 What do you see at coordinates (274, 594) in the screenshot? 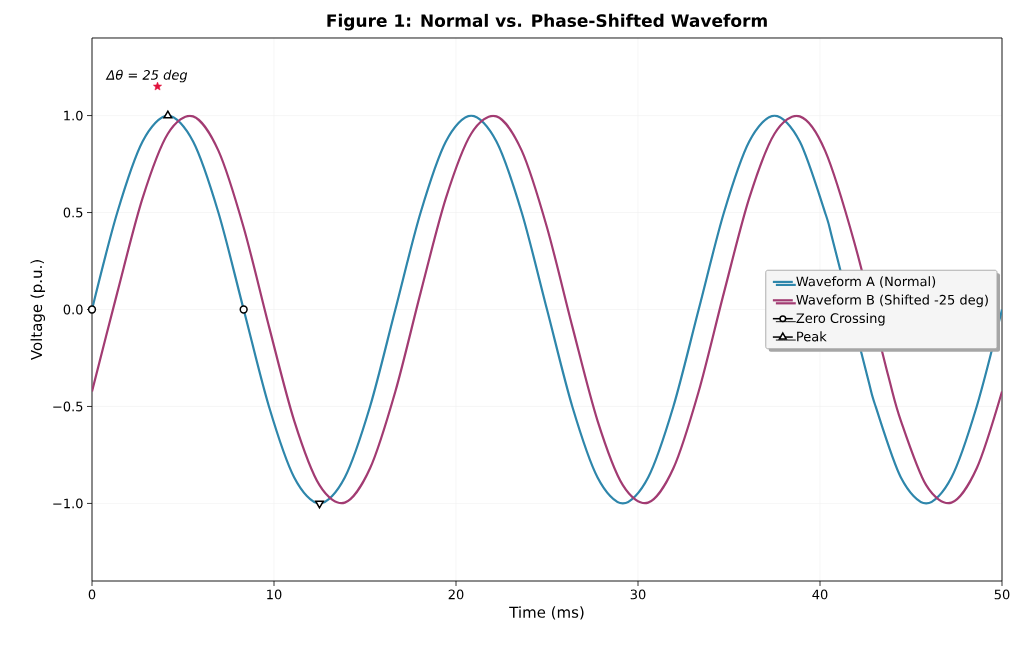
I see `x-tick-label: 10` at bounding box center [274, 594].